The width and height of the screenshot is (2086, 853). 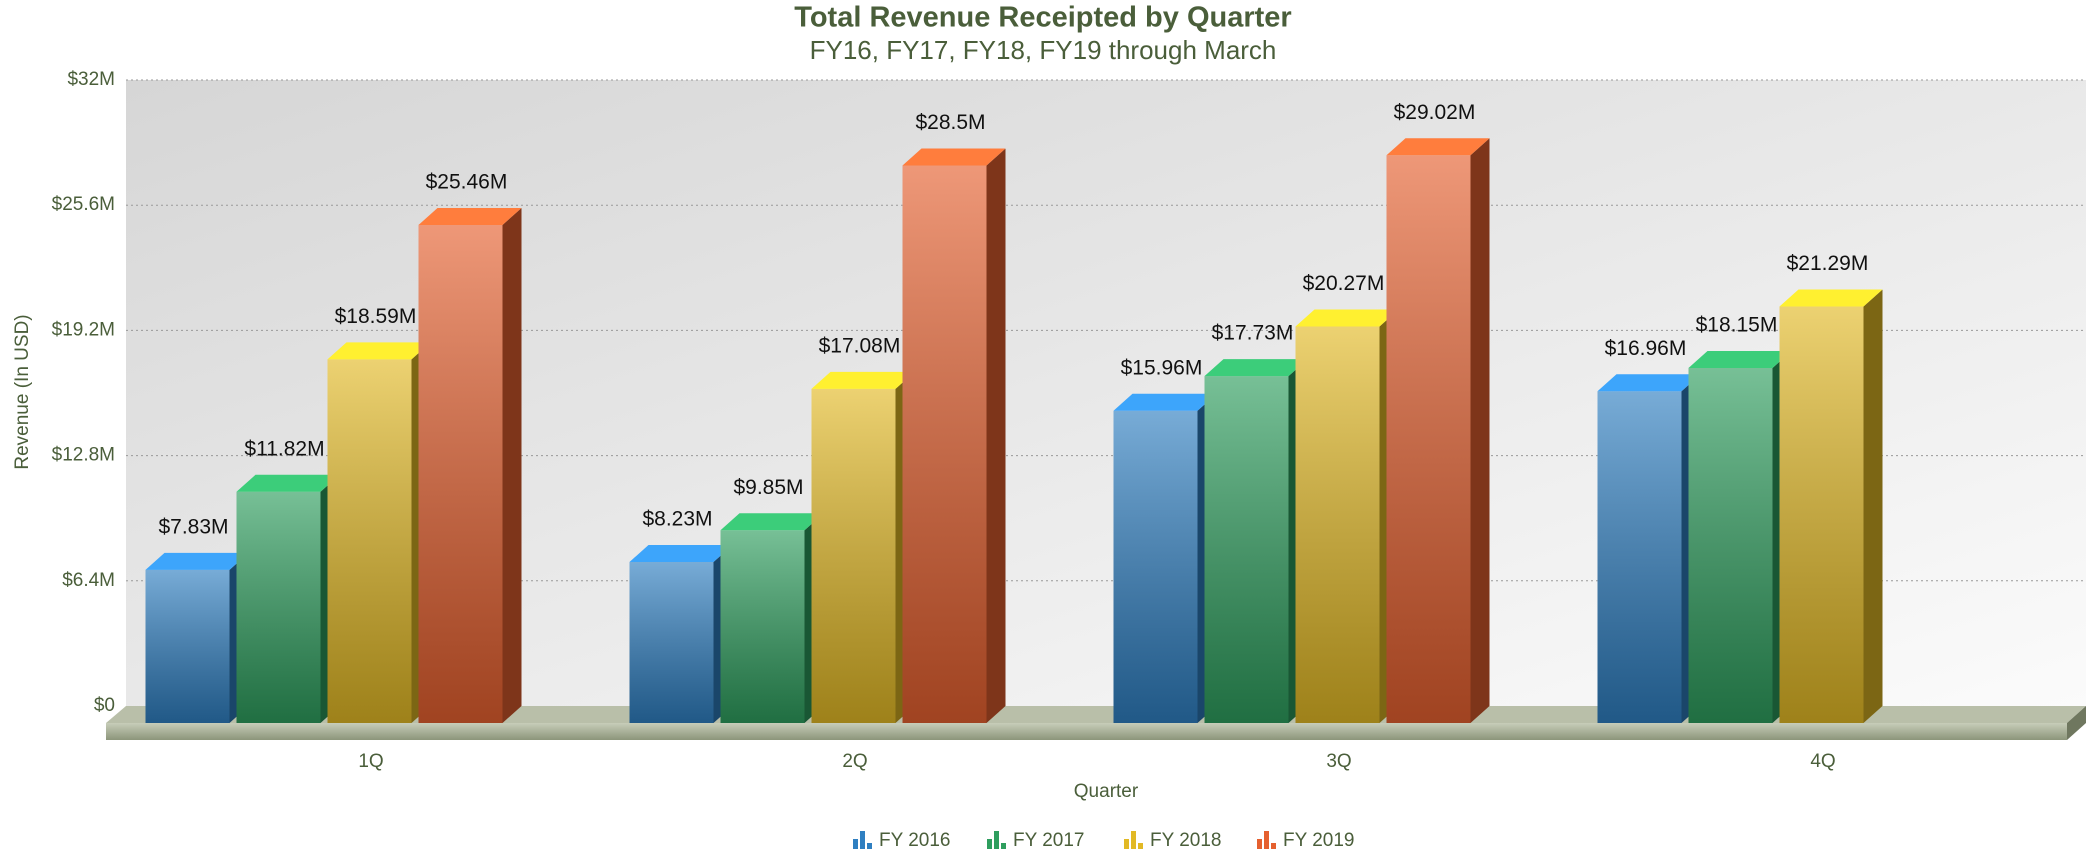 I want to click on x-tick-label: 1Q, so click(x=370, y=761).